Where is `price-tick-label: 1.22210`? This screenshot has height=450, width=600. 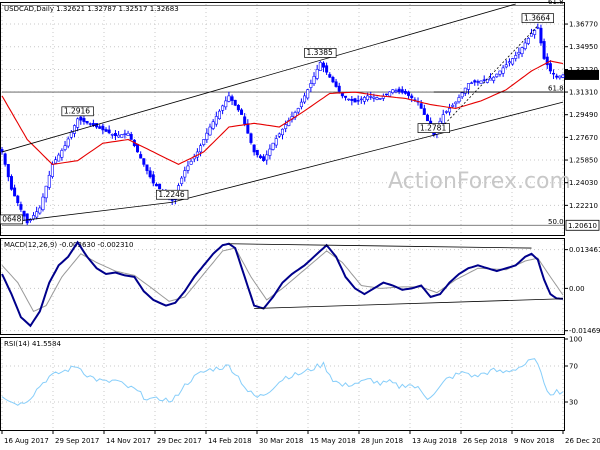
price-tick-label: 1.22210 is located at coordinates (583, 206).